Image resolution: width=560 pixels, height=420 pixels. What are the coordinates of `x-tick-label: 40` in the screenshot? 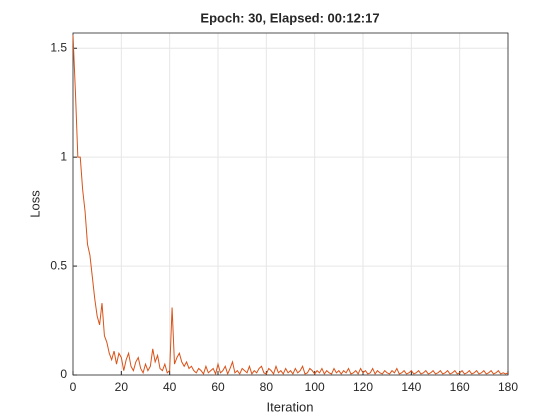 It's located at (170, 387).